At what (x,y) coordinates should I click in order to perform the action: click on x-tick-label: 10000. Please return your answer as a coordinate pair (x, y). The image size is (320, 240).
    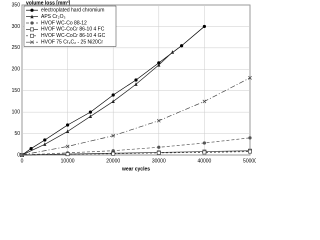
    Looking at the image, I should click on (68, 161).